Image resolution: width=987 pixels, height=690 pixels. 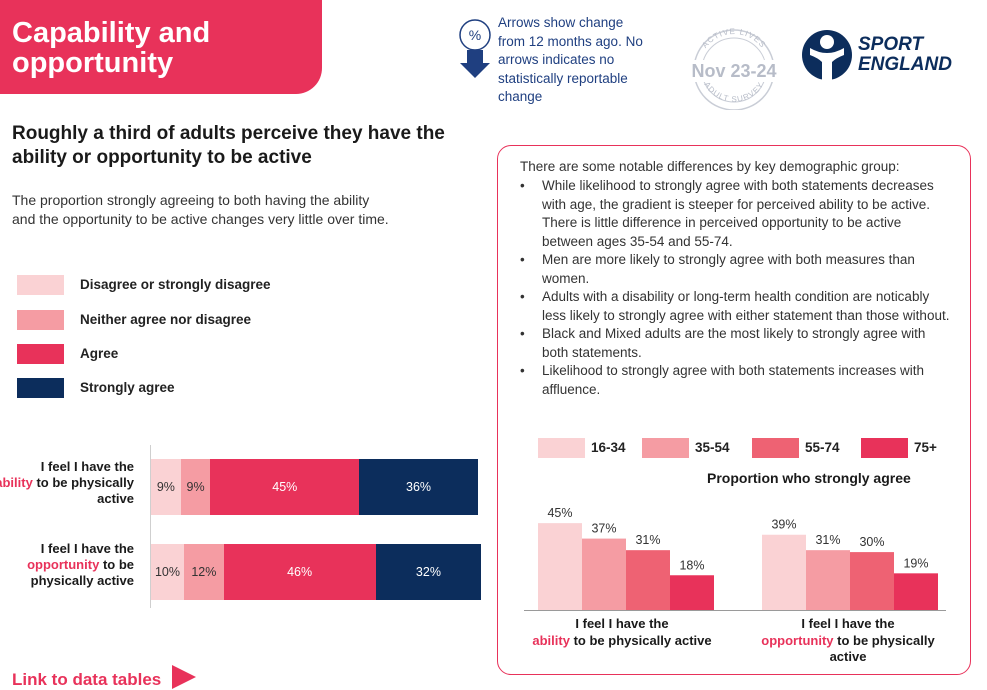 I want to click on segment-value-label: 46%, so click(x=300, y=572).